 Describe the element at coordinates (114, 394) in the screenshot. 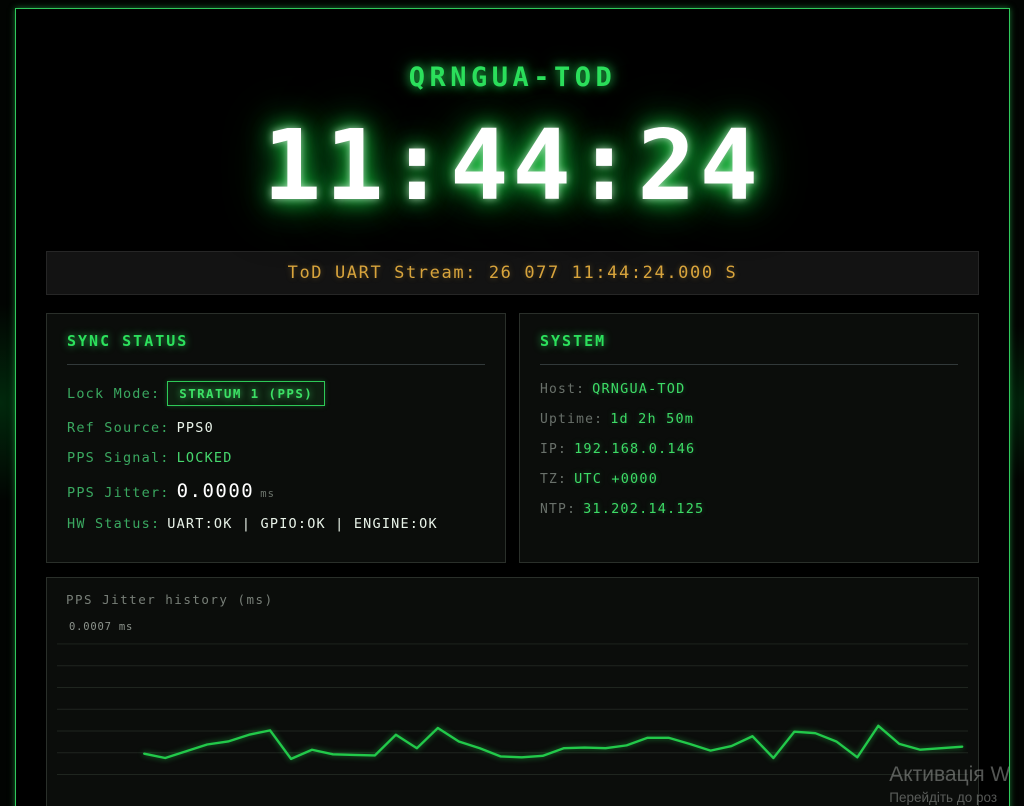

I see `lock-mode-label: Lock Mode:` at that location.